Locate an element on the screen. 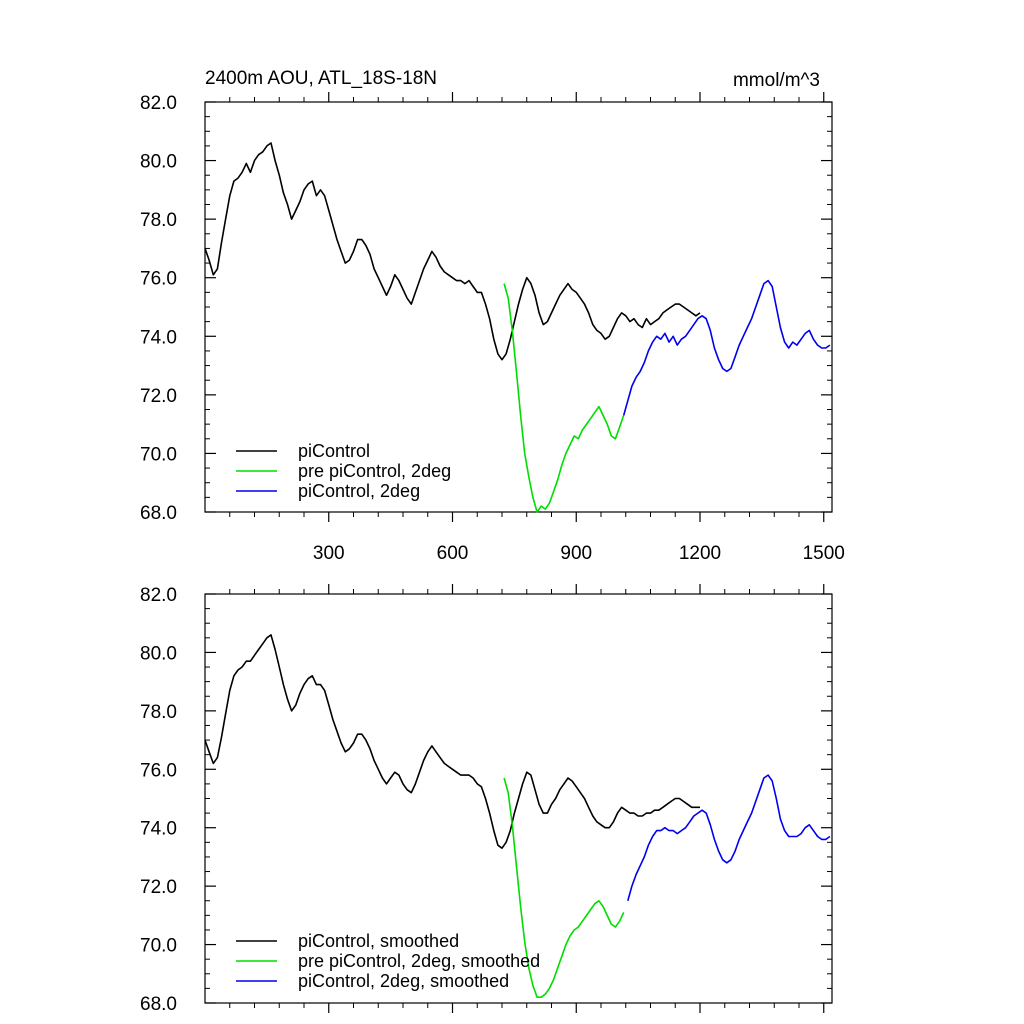 The image size is (1024, 1024). bottom-ytick-label: 74.0 is located at coordinates (158, 829).